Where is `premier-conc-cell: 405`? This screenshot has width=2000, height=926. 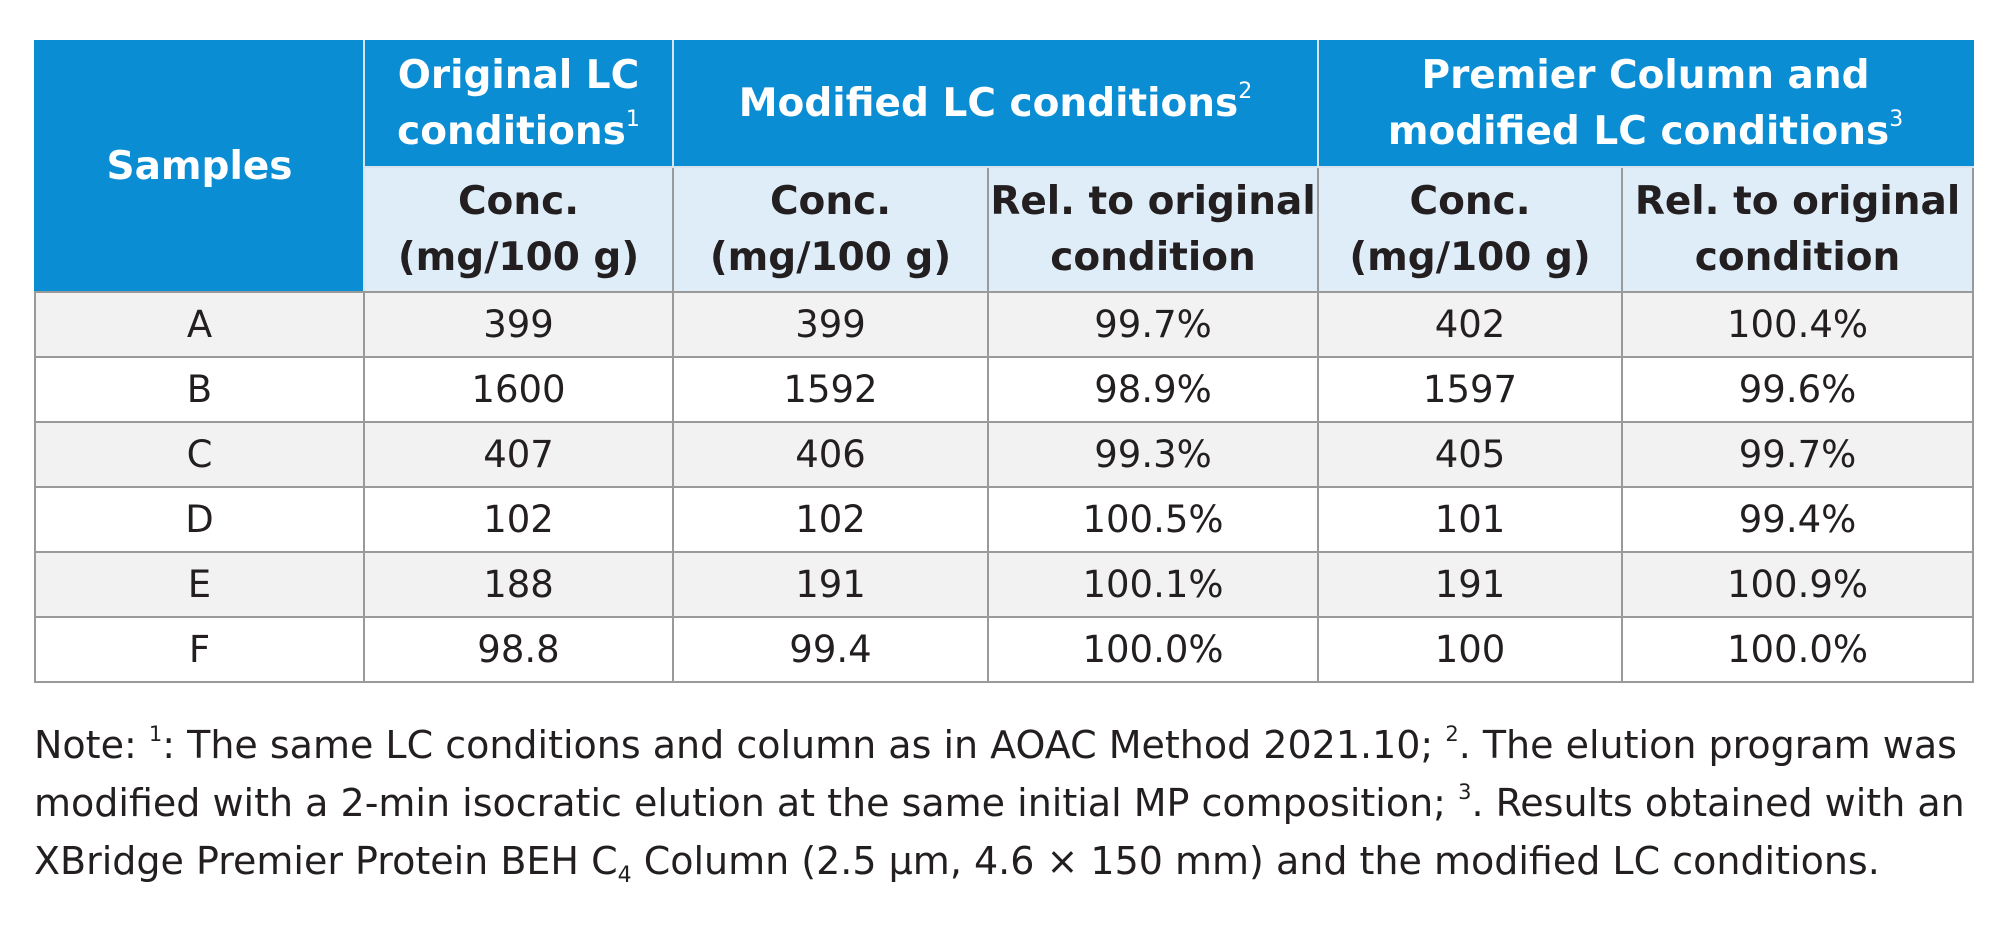 premier-conc-cell: 405 is located at coordinates (1470, 454).